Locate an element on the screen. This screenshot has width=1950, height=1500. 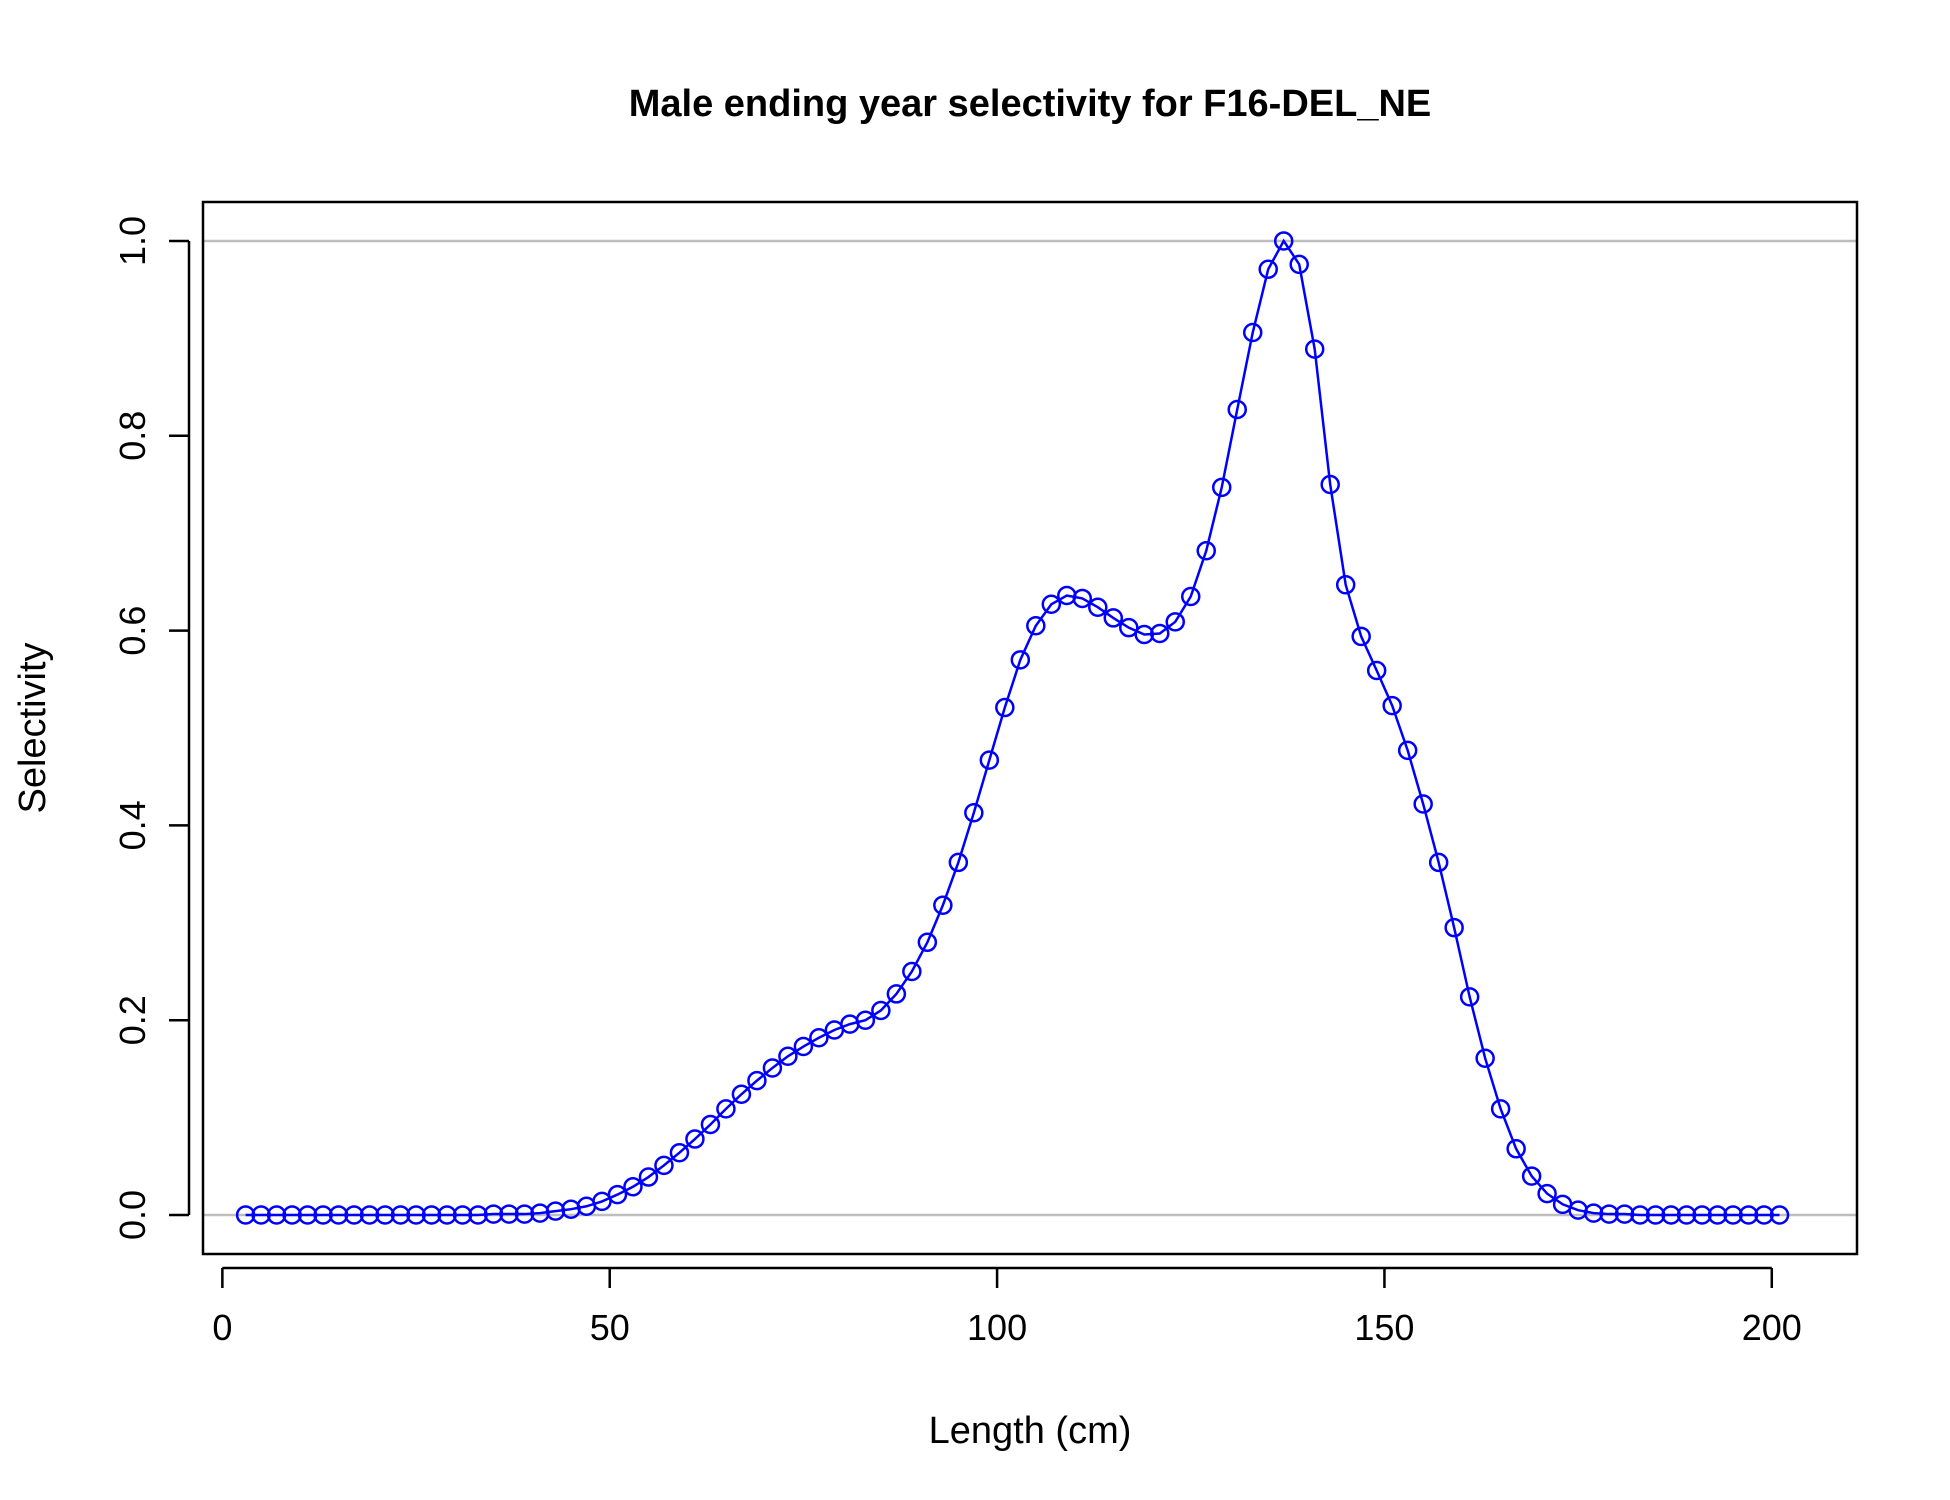
y-axis-label: Selectivity is located at coordinates (33, 727).